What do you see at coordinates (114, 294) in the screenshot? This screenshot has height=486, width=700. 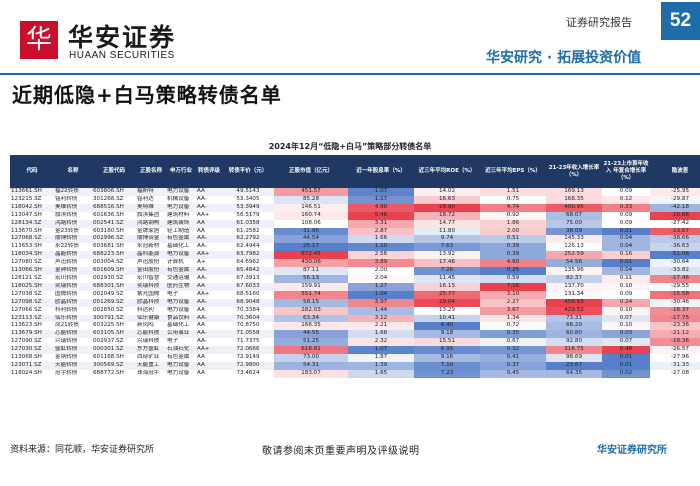 I see `table-cell: 002049.SZ` at bounding box center [114, 294].